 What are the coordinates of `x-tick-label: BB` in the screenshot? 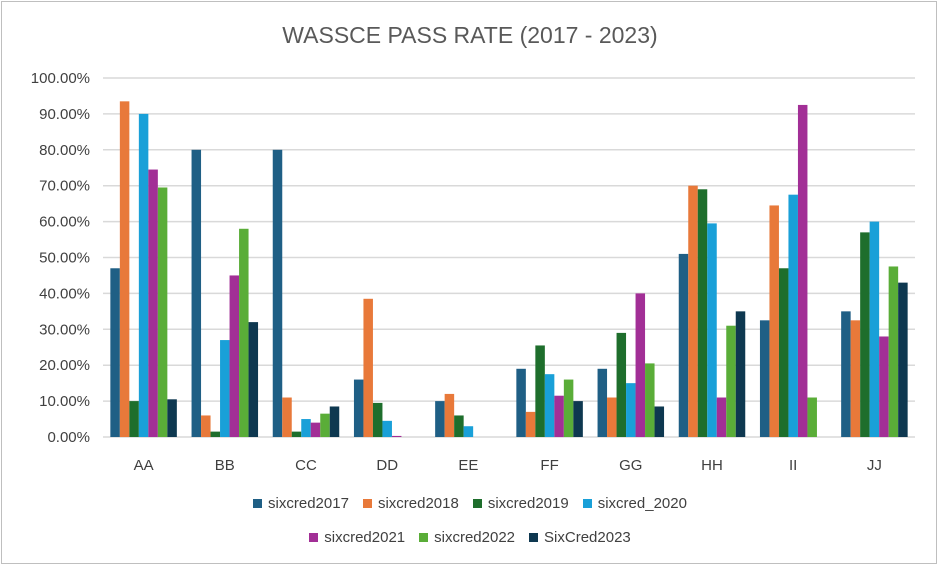 It's located at (225, 465).